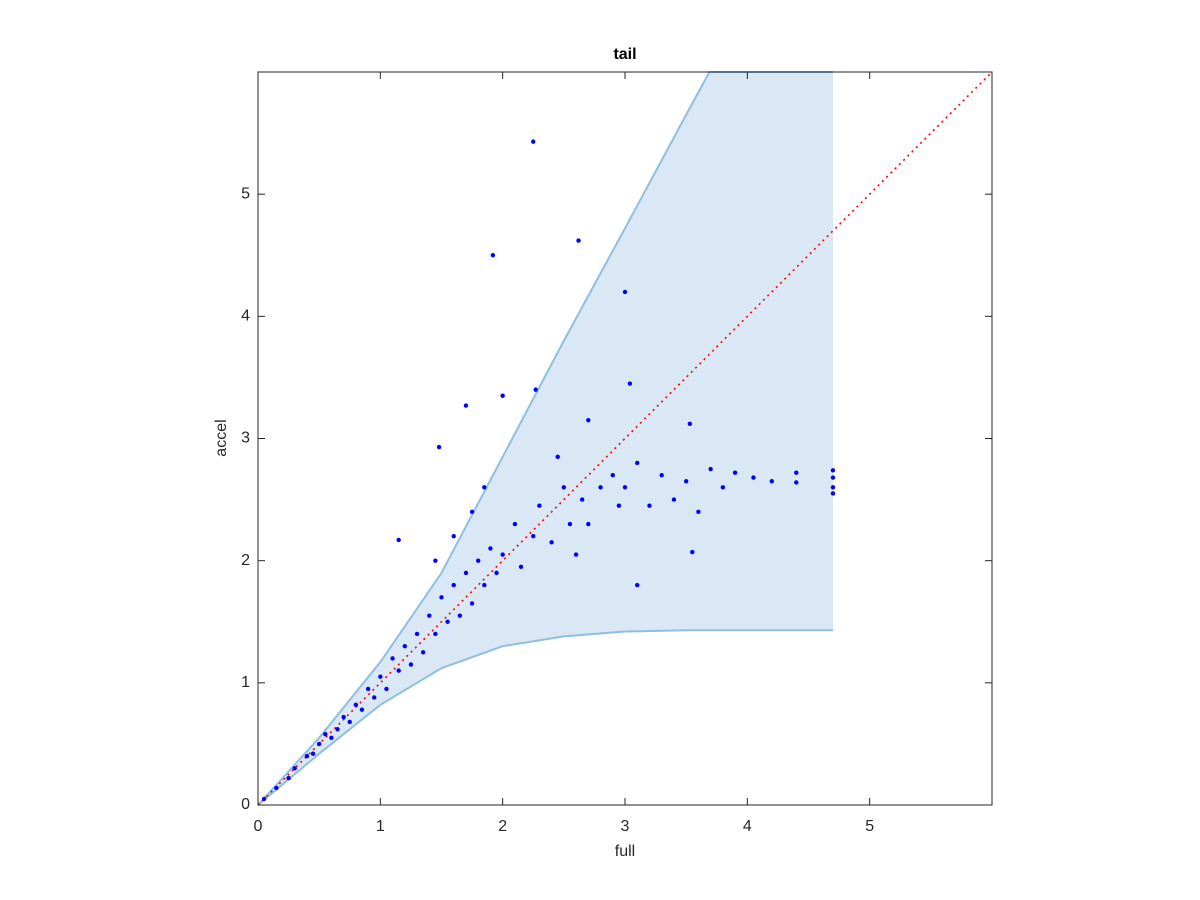 The image size is (1200, 900). Describe the element at coordinates (245, 560) in the screenshot. I see `y-tick-label: 2` at that location.